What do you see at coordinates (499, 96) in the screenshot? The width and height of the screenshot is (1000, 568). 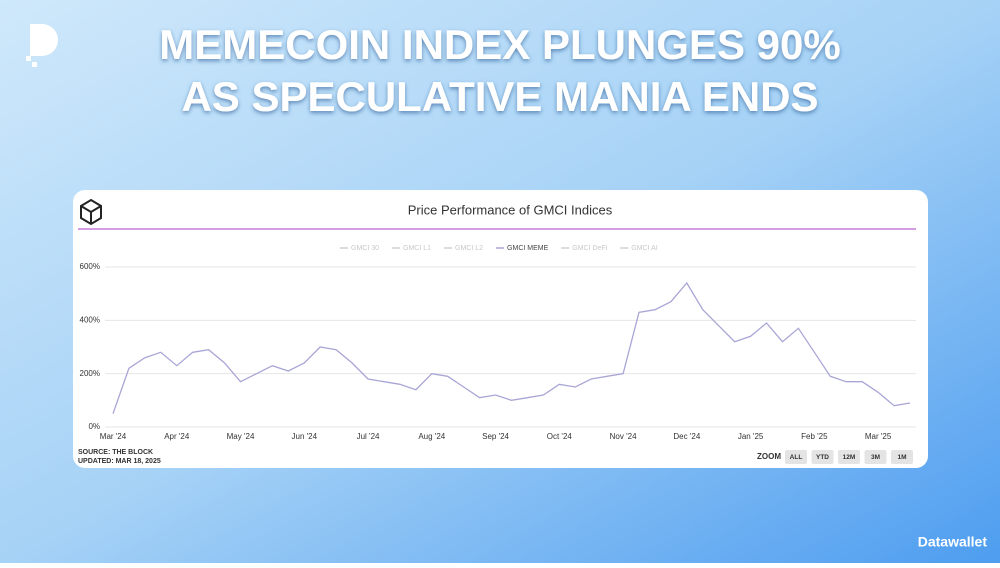 I see `headline: AS SPECULATIVE MANIA ENDS` at bounding box center [499, 96].